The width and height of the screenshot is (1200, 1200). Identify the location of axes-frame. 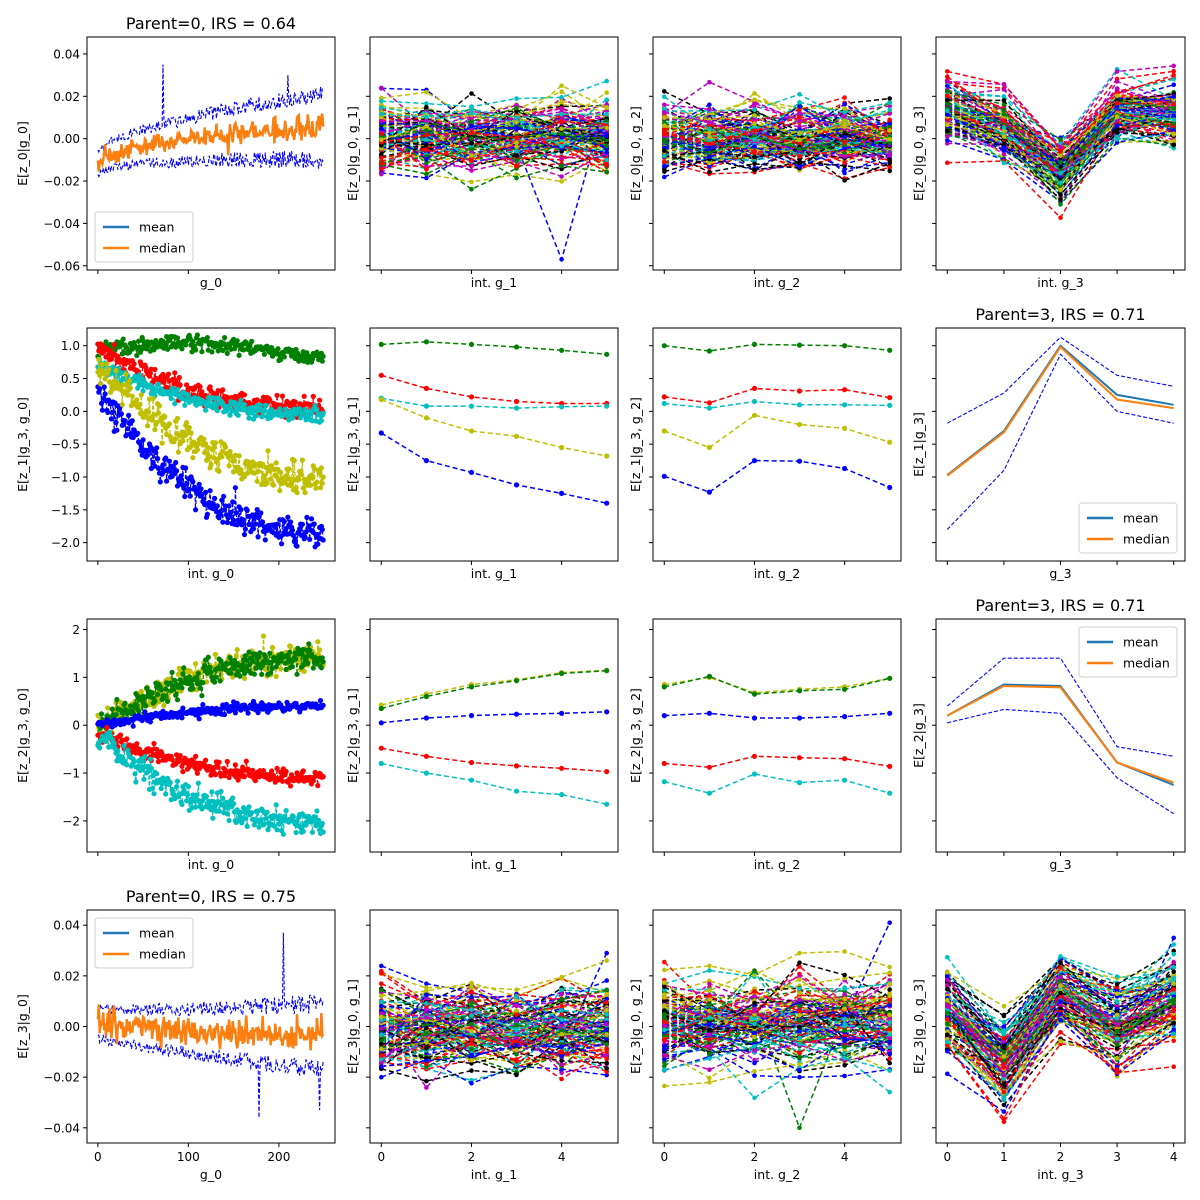
(494, 153).